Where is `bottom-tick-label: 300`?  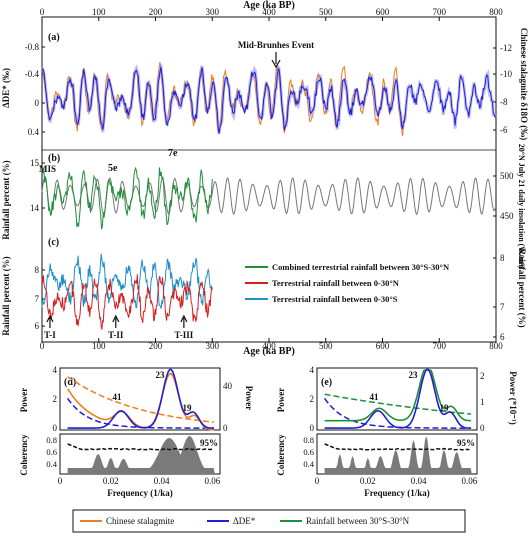
bottom-tick-label: 300 is located at coordinates (213, 346).